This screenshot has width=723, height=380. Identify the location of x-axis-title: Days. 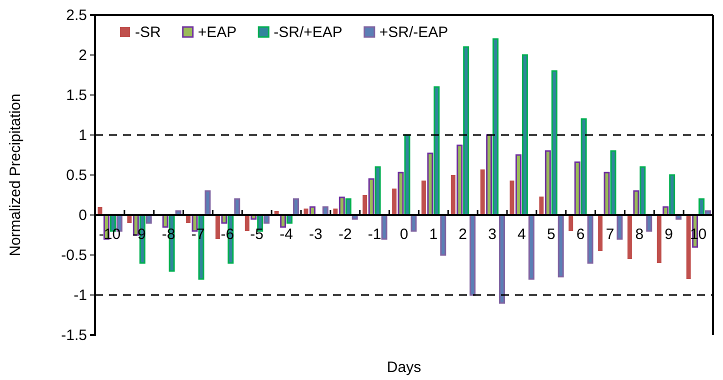
(404, 367).